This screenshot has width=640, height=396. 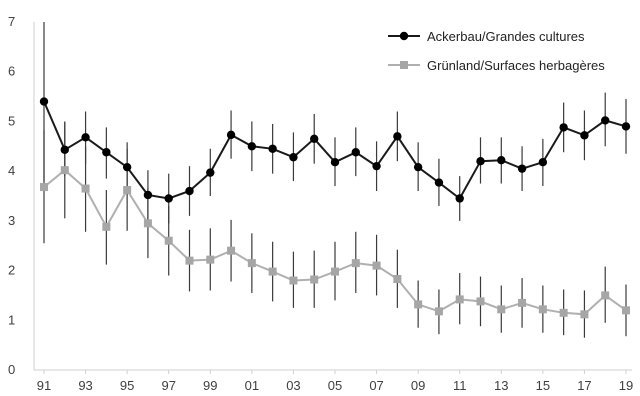 What do you see at coordinates (44, 385) in the screenshot?
I see `x-tick-label: 91` at bounding box center [44, 385].